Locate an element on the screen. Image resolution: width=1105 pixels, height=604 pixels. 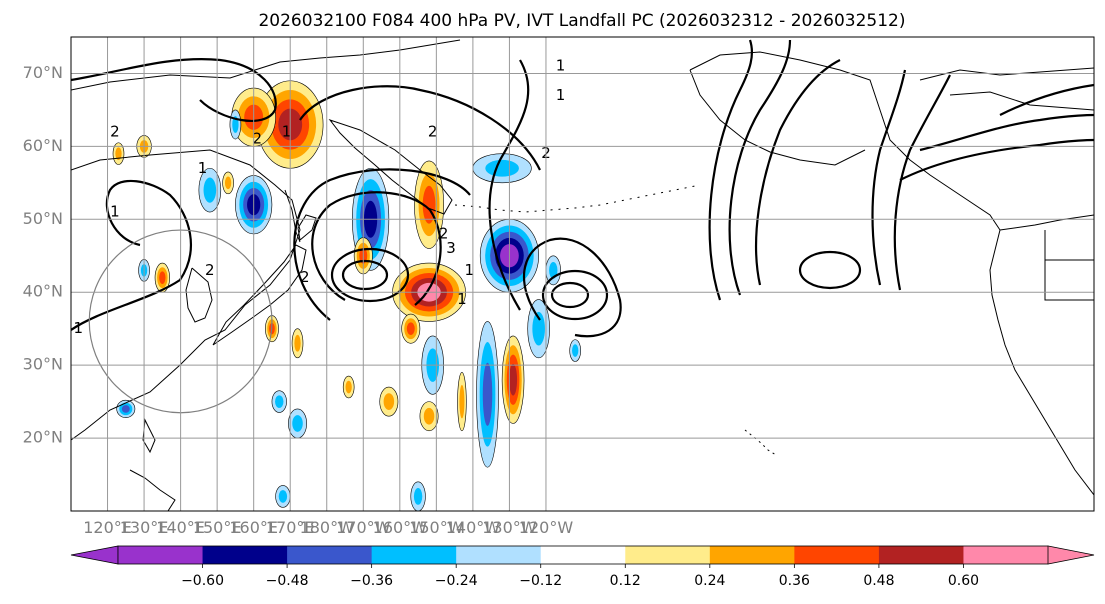
colorbar-tick-label-1: −0.48 is located at coordinates (287, 581).